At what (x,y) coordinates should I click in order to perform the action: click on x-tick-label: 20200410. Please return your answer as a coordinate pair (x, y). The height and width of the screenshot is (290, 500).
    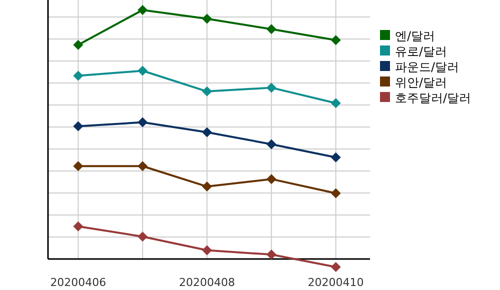
    Looking at the image, I should click on (336, 282).